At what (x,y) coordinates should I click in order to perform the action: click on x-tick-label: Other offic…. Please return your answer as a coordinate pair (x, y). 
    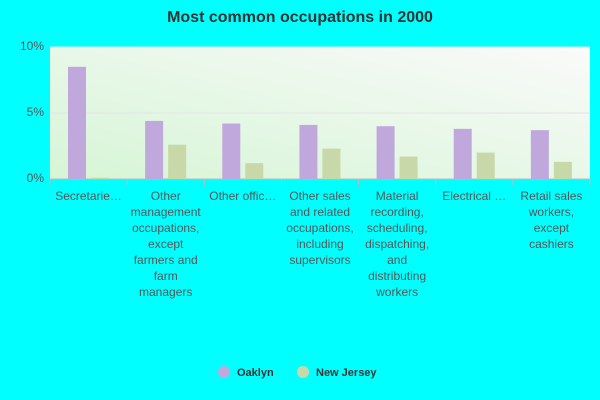
    Looking at the image, I should click on (243, 196).